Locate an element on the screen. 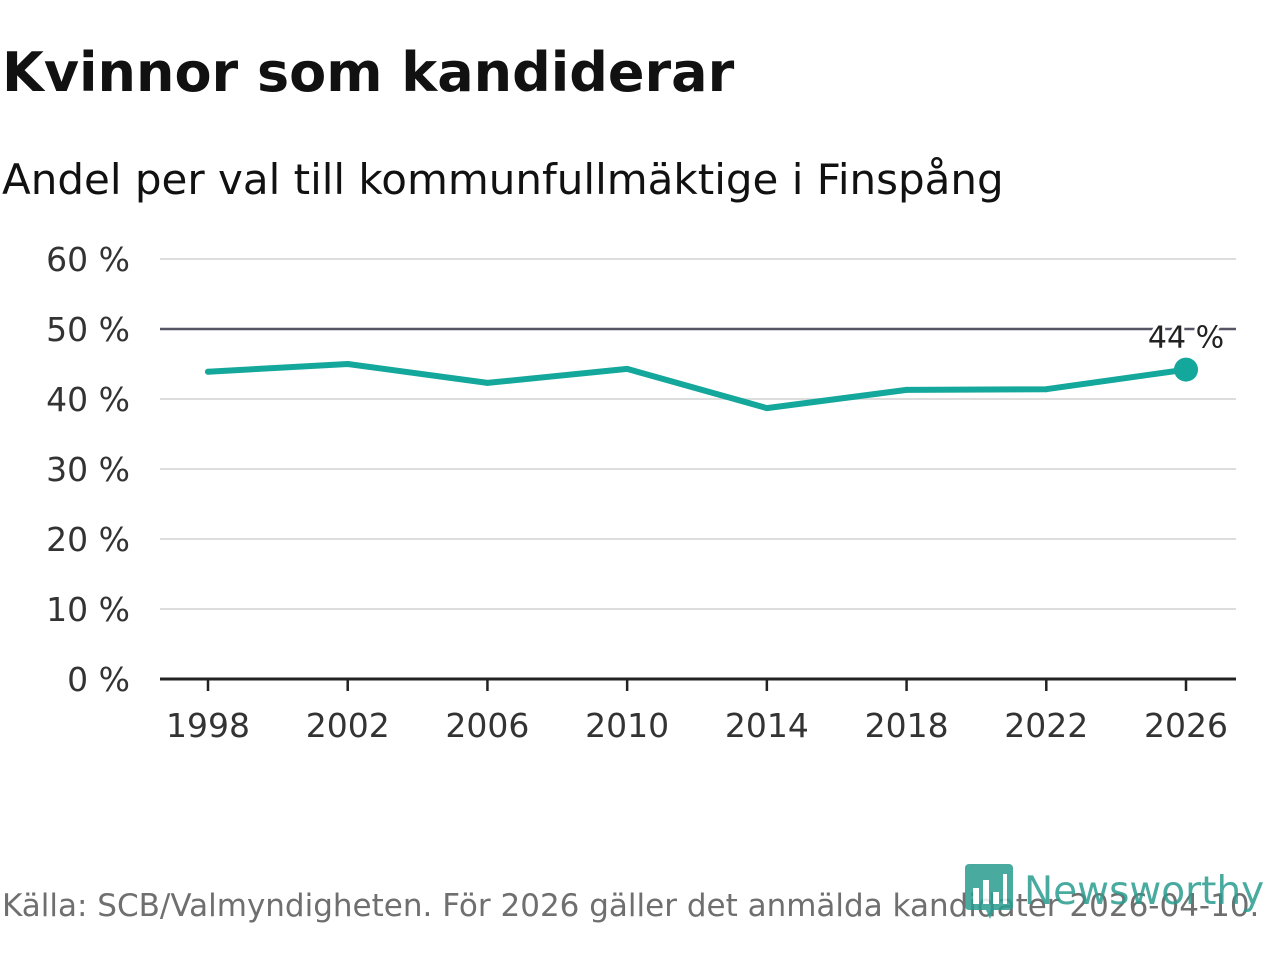  y-tick-label: 20 % is located at coordinates (88, 539).